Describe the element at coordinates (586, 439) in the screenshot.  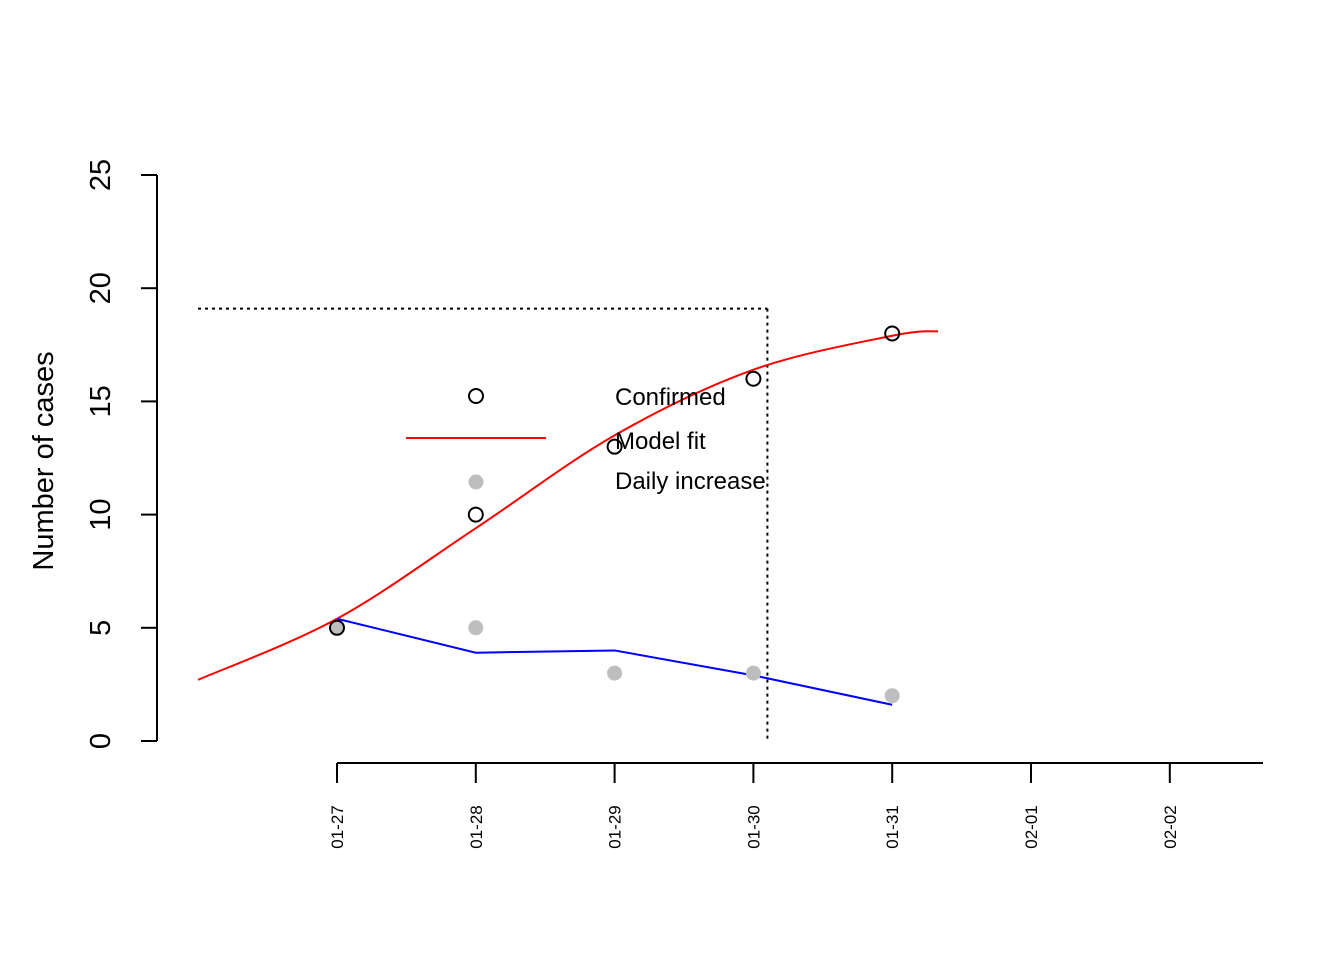
I see `legend: Confirmed Model fit Daily increase` at that location.